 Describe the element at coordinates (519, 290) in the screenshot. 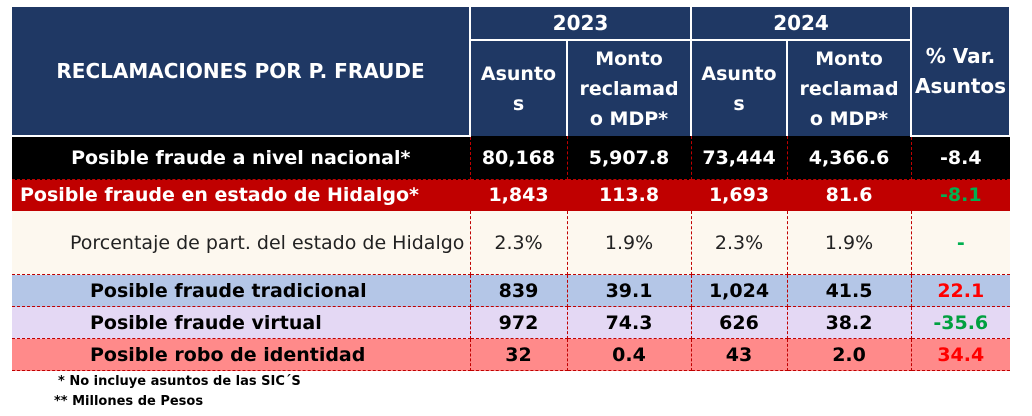

I see `asuntos-2023-cell: 839` at that location.